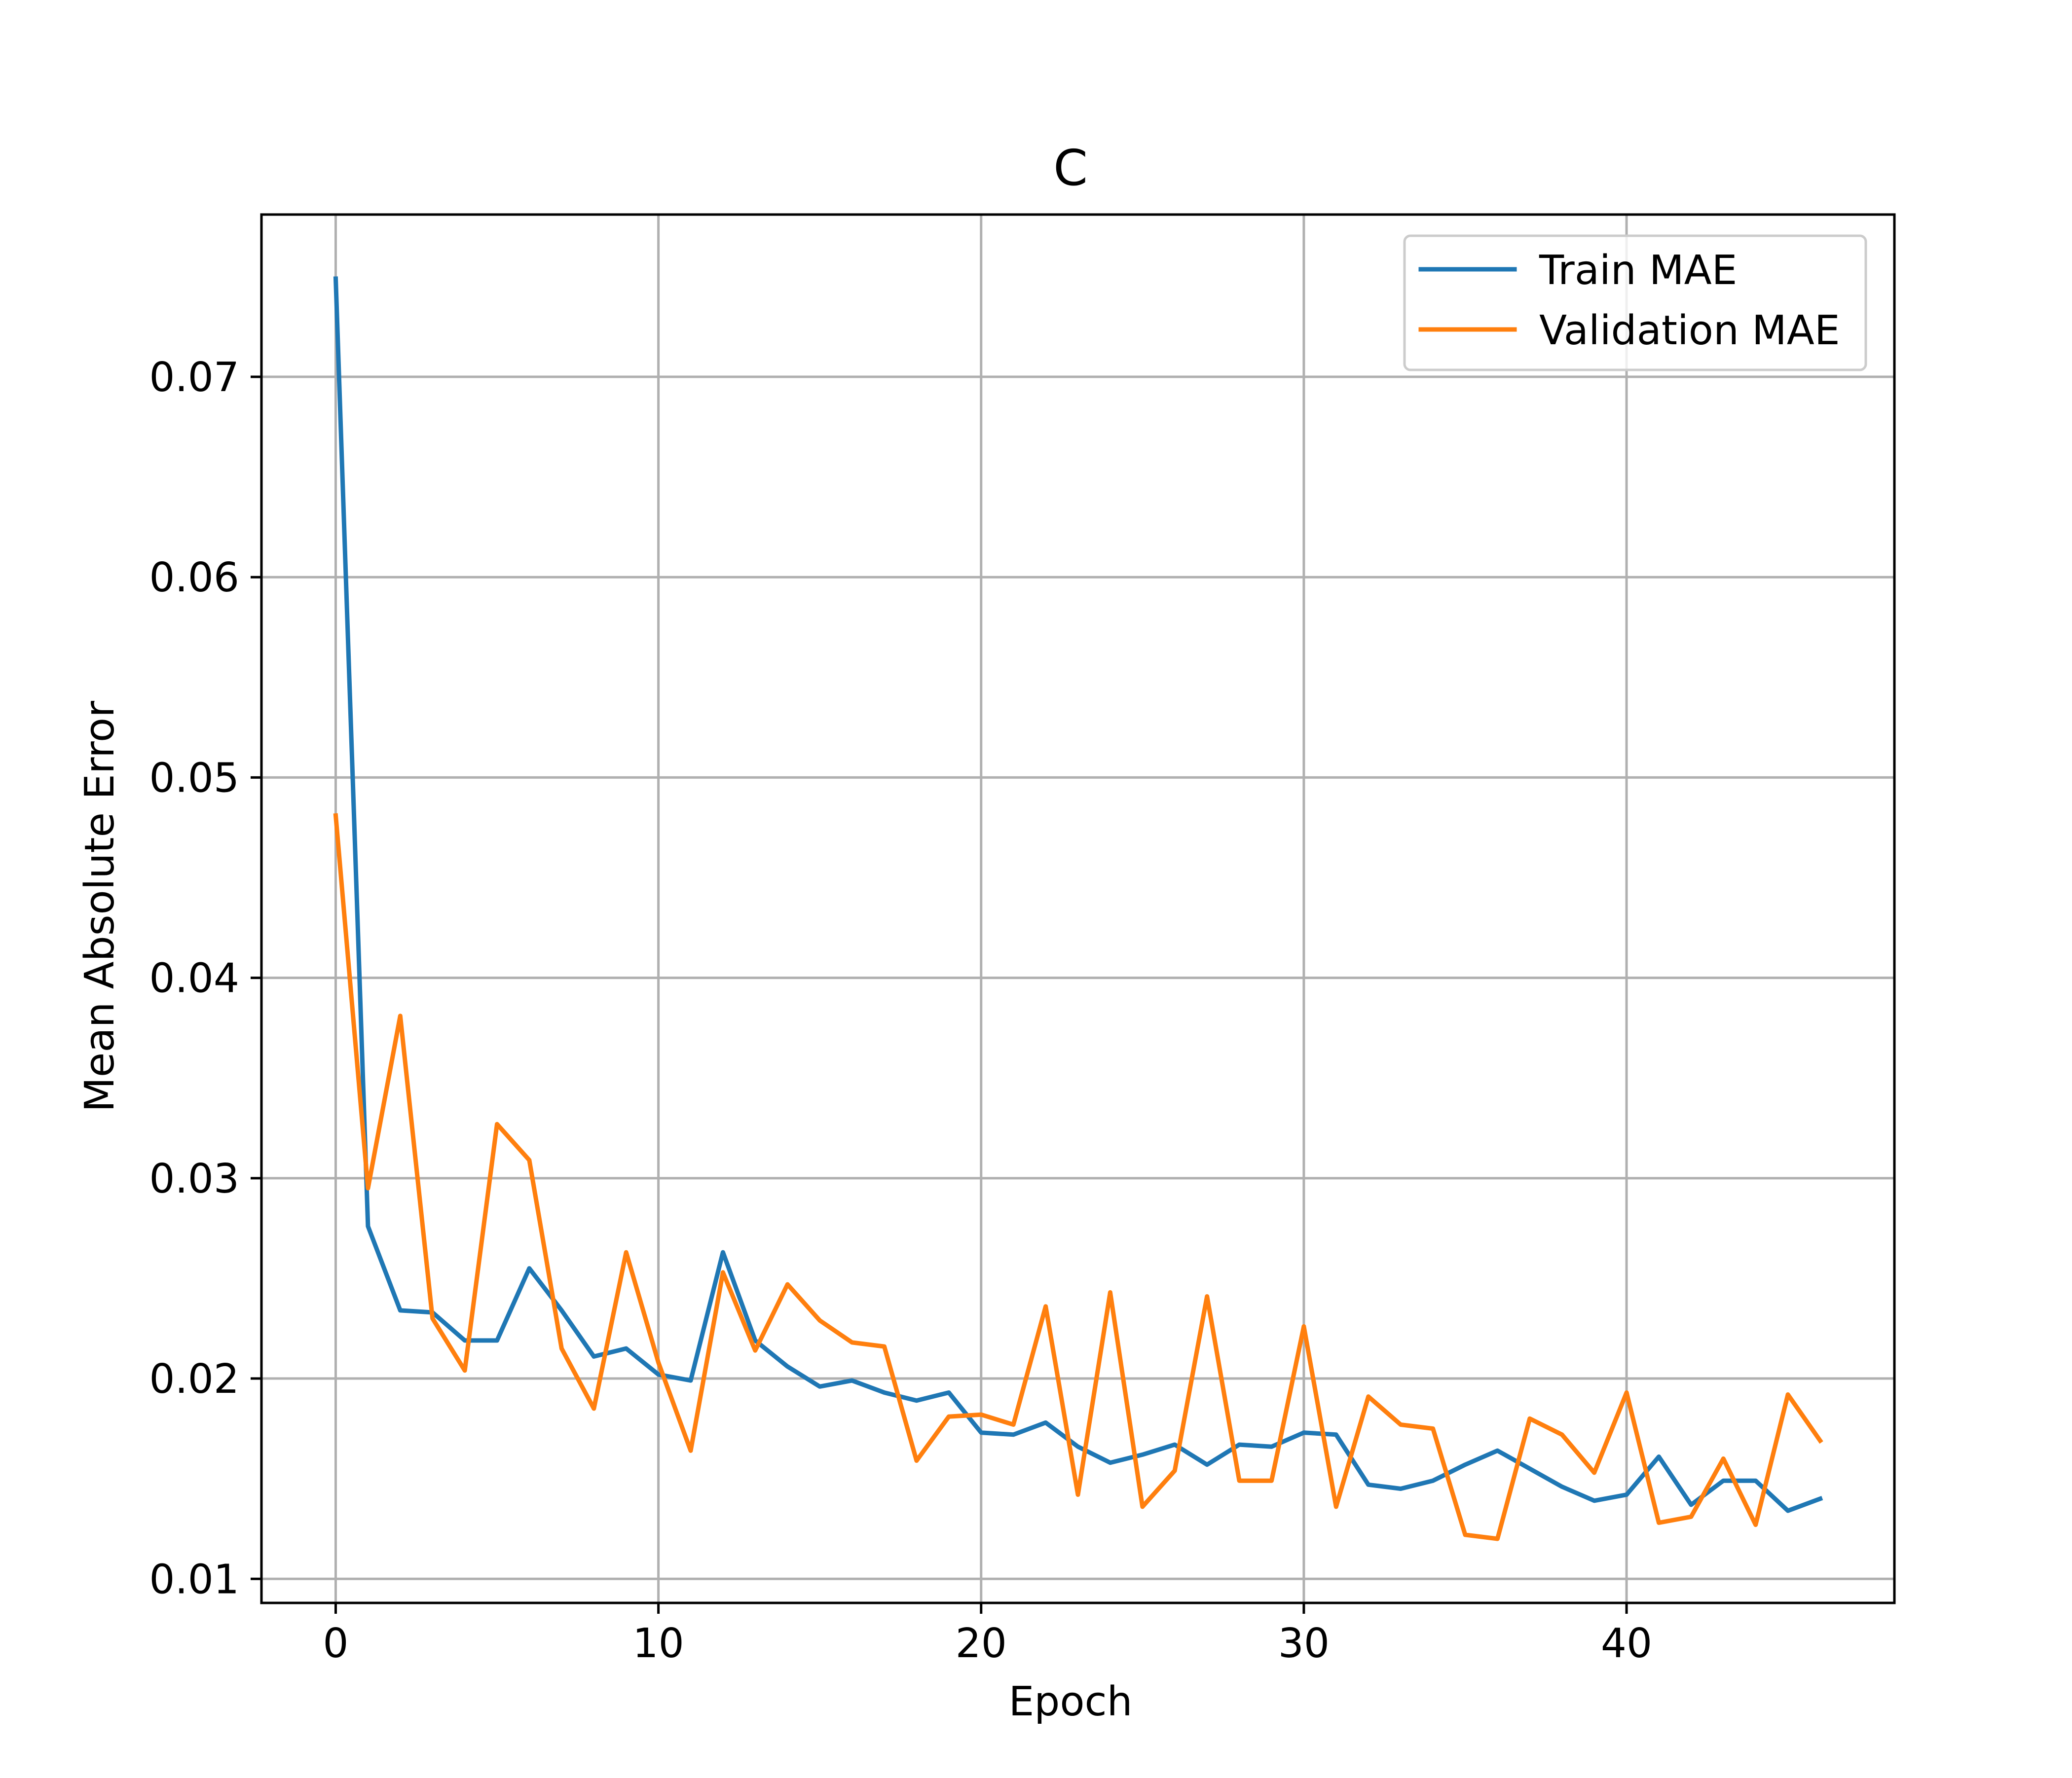 This screenshot has height=1778, width=2072. Describe the element at coordinates (981, 1644) in the screenshot. I see `x-tick-label: 20` at that location.